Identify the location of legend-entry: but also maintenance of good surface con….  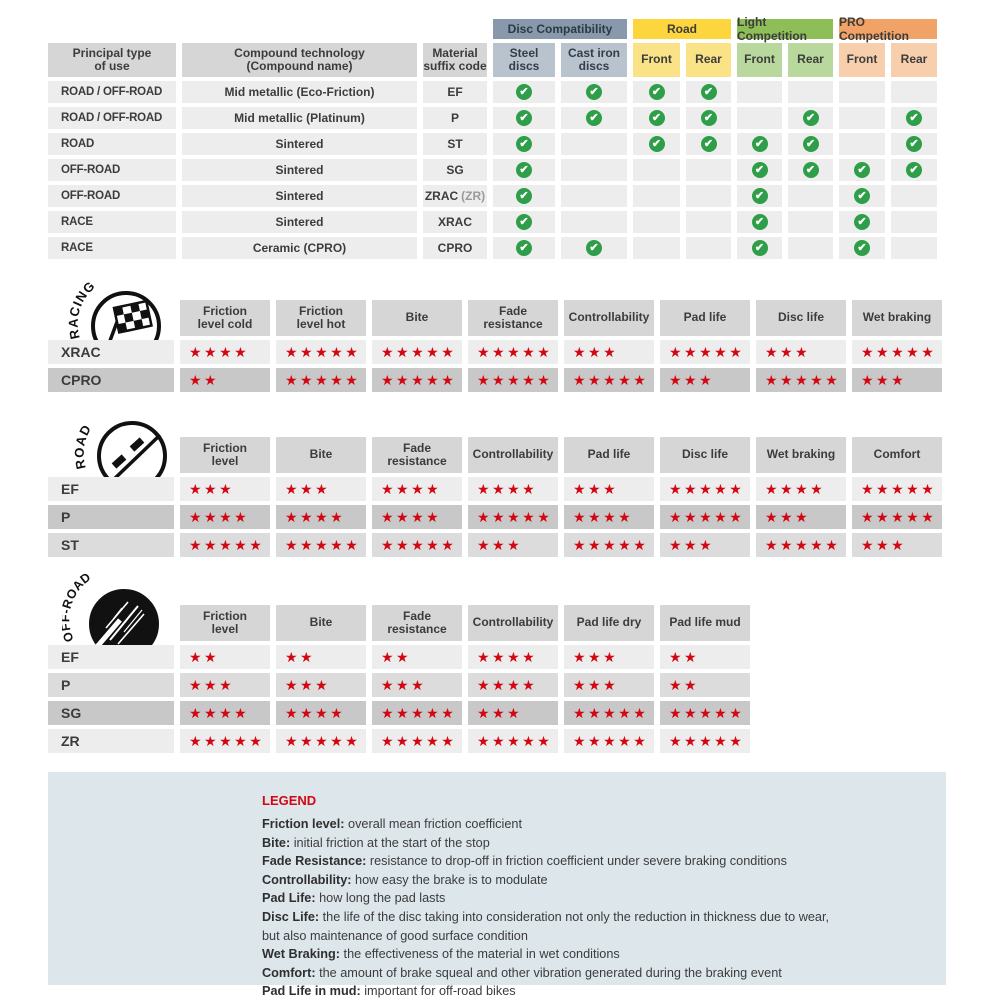
(395, 935).